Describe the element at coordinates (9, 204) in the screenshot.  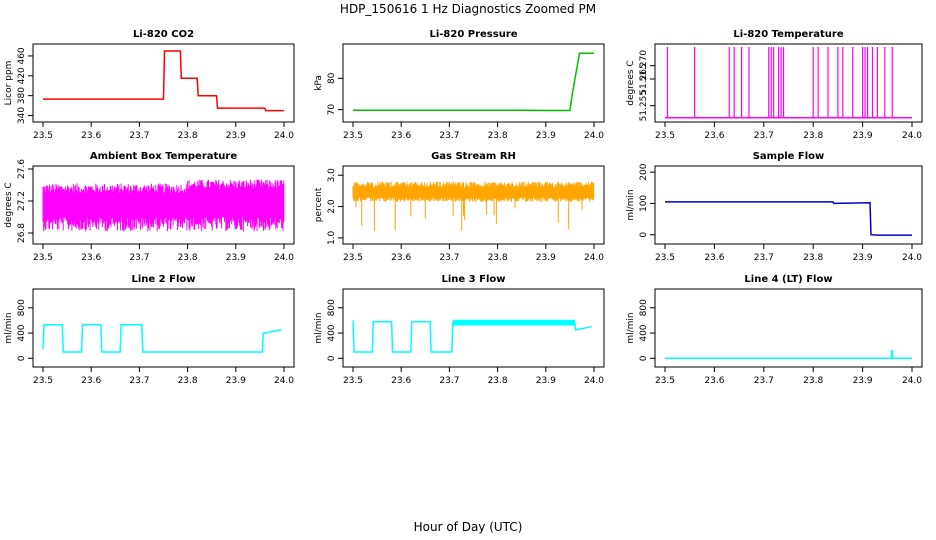
I see `y-axis-label: degrees C` at that location.